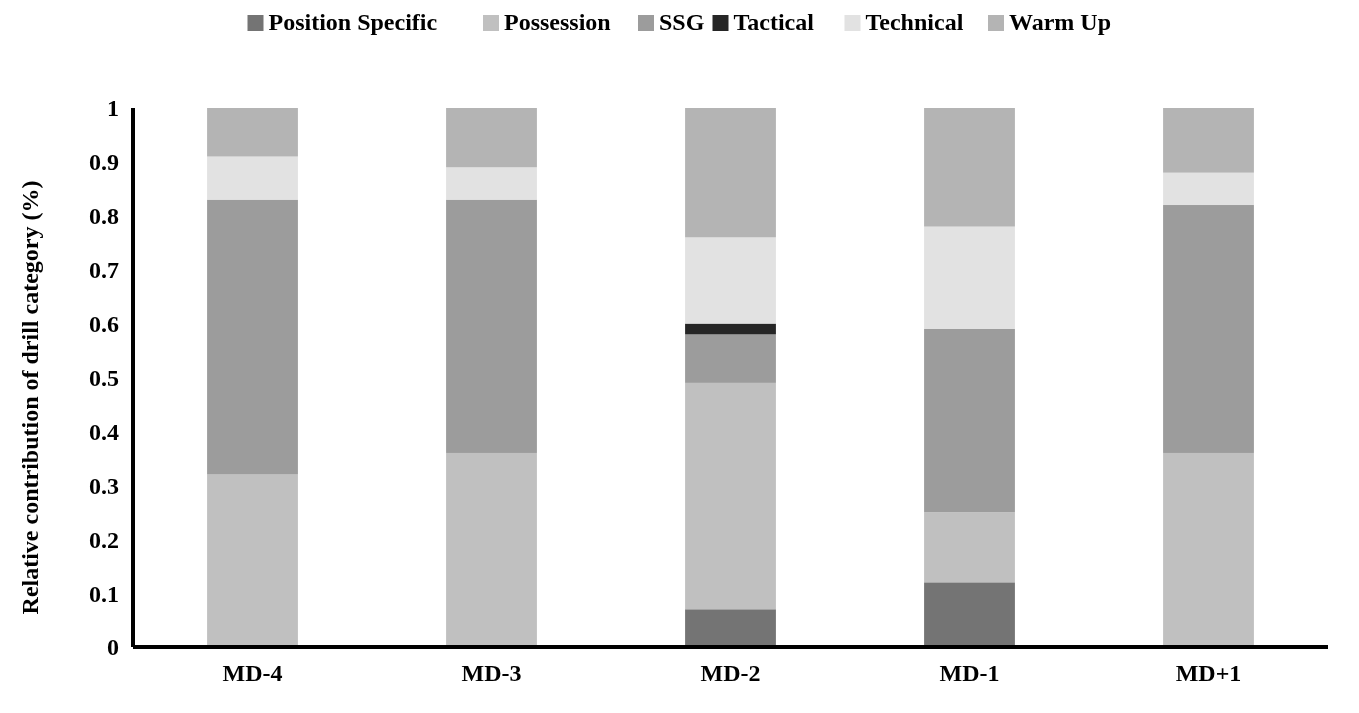  I want to click on y-axis-title: Relative contribution of drill category (%), so click(30, 397).